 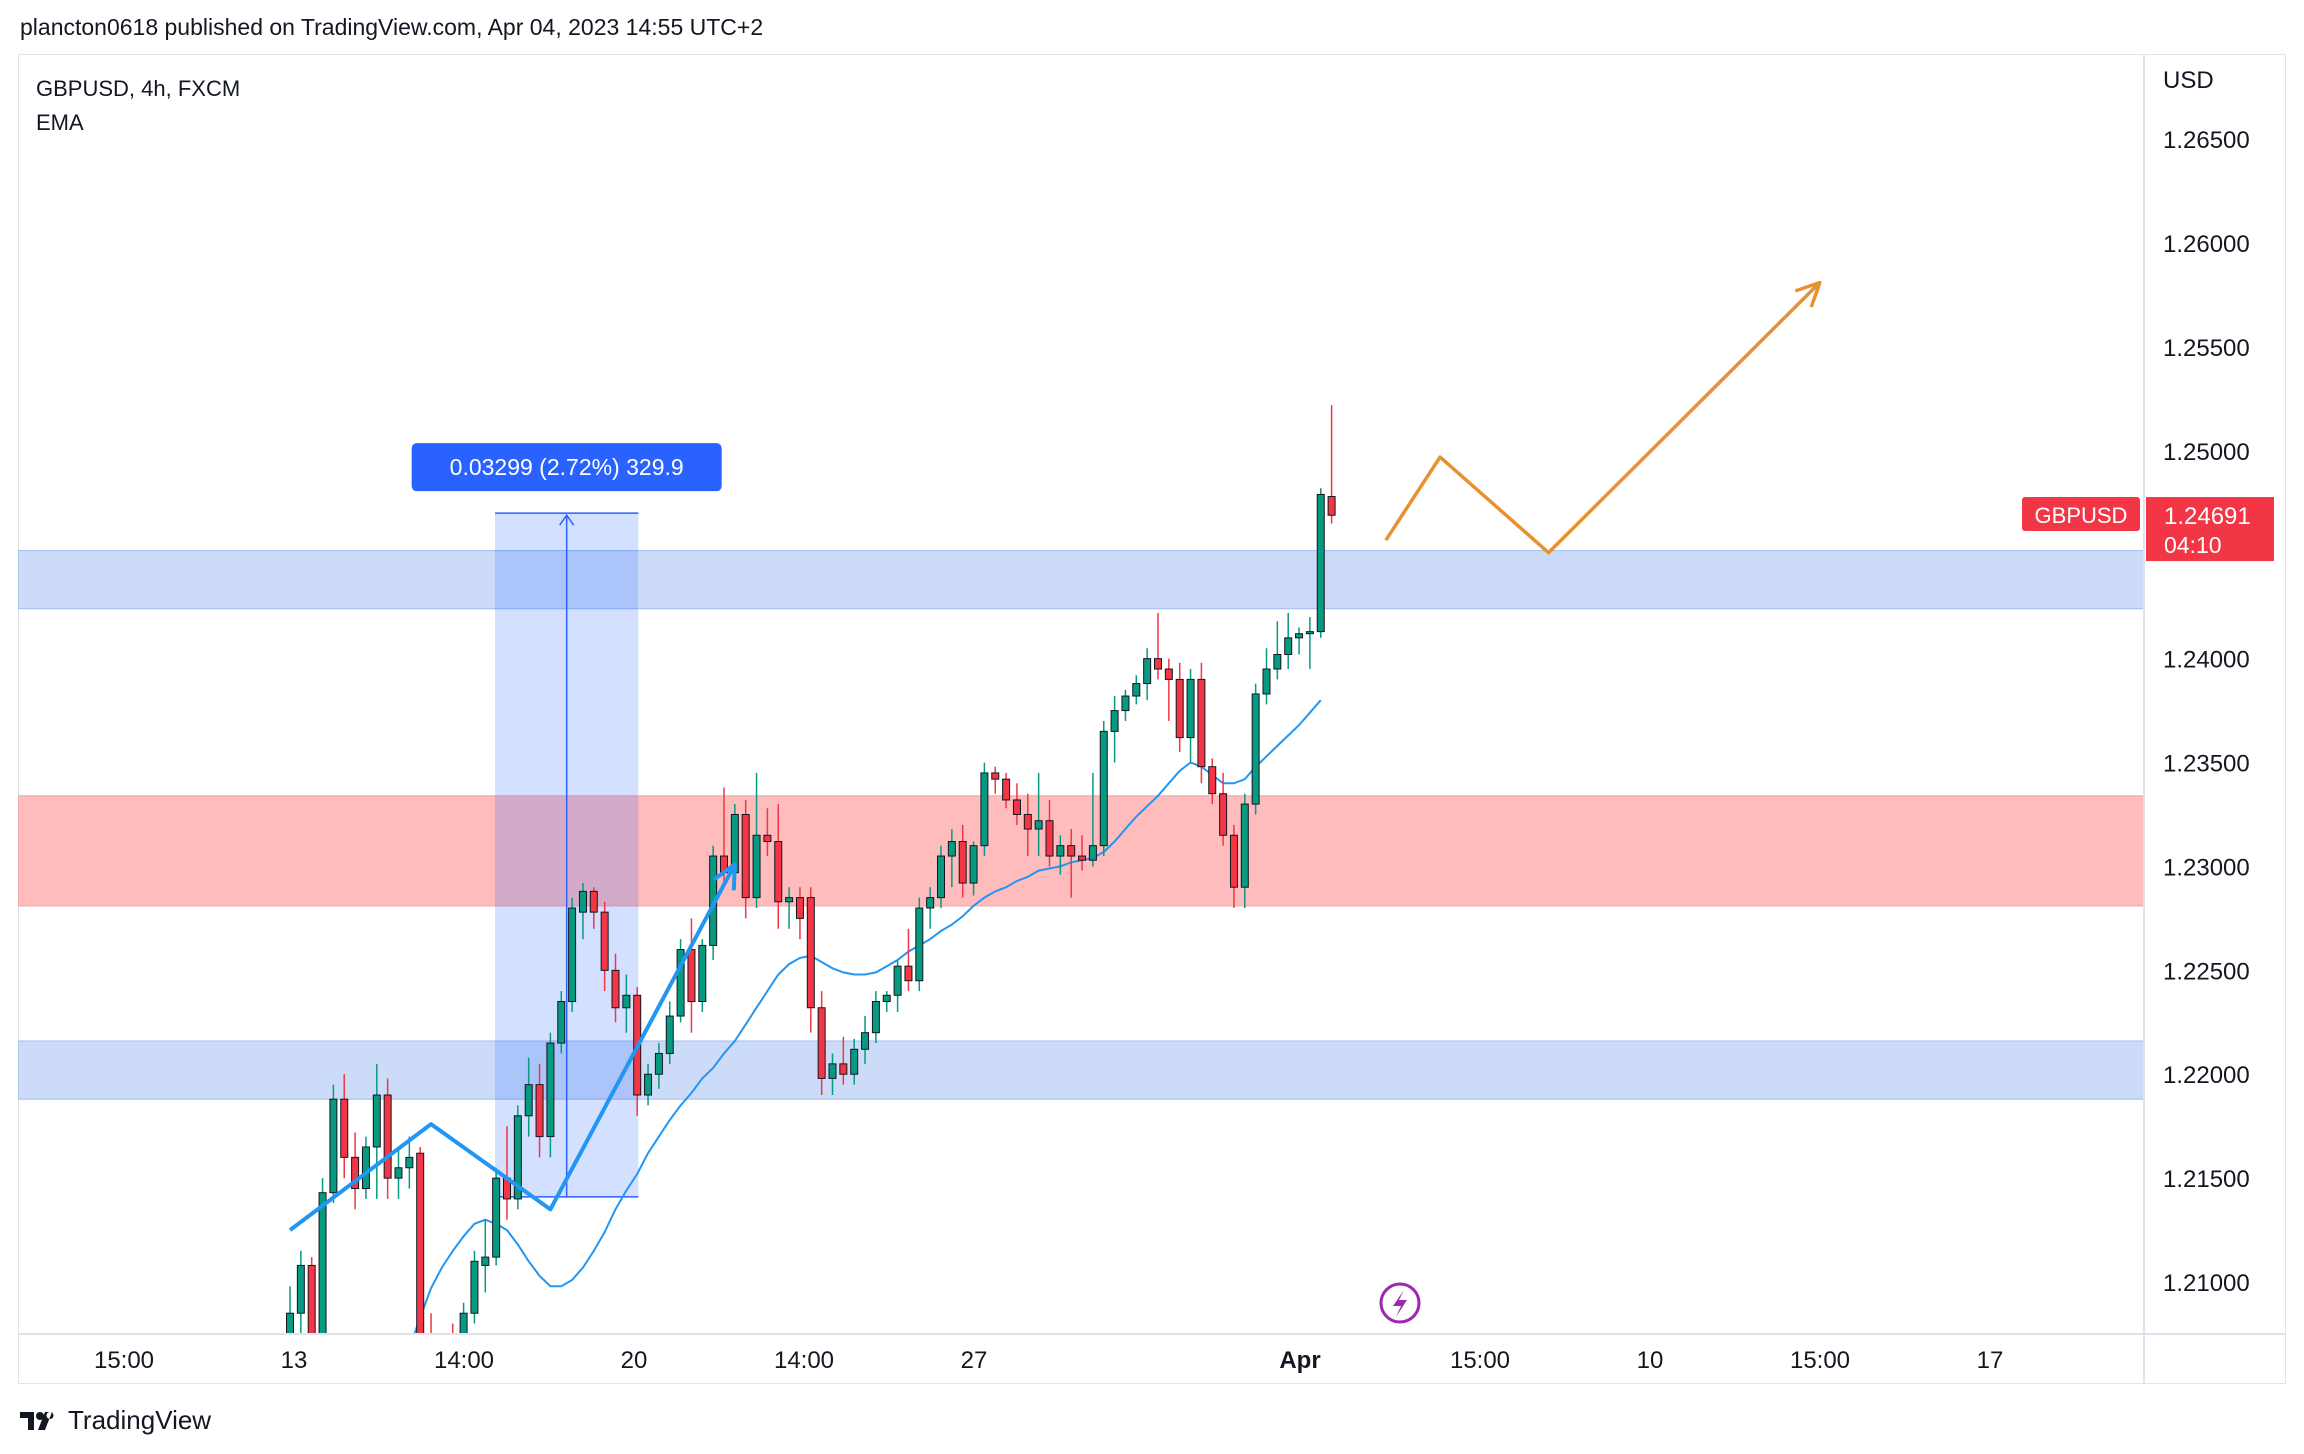 I want to click on lower-support-zone, so click(x=1081, y=1070).